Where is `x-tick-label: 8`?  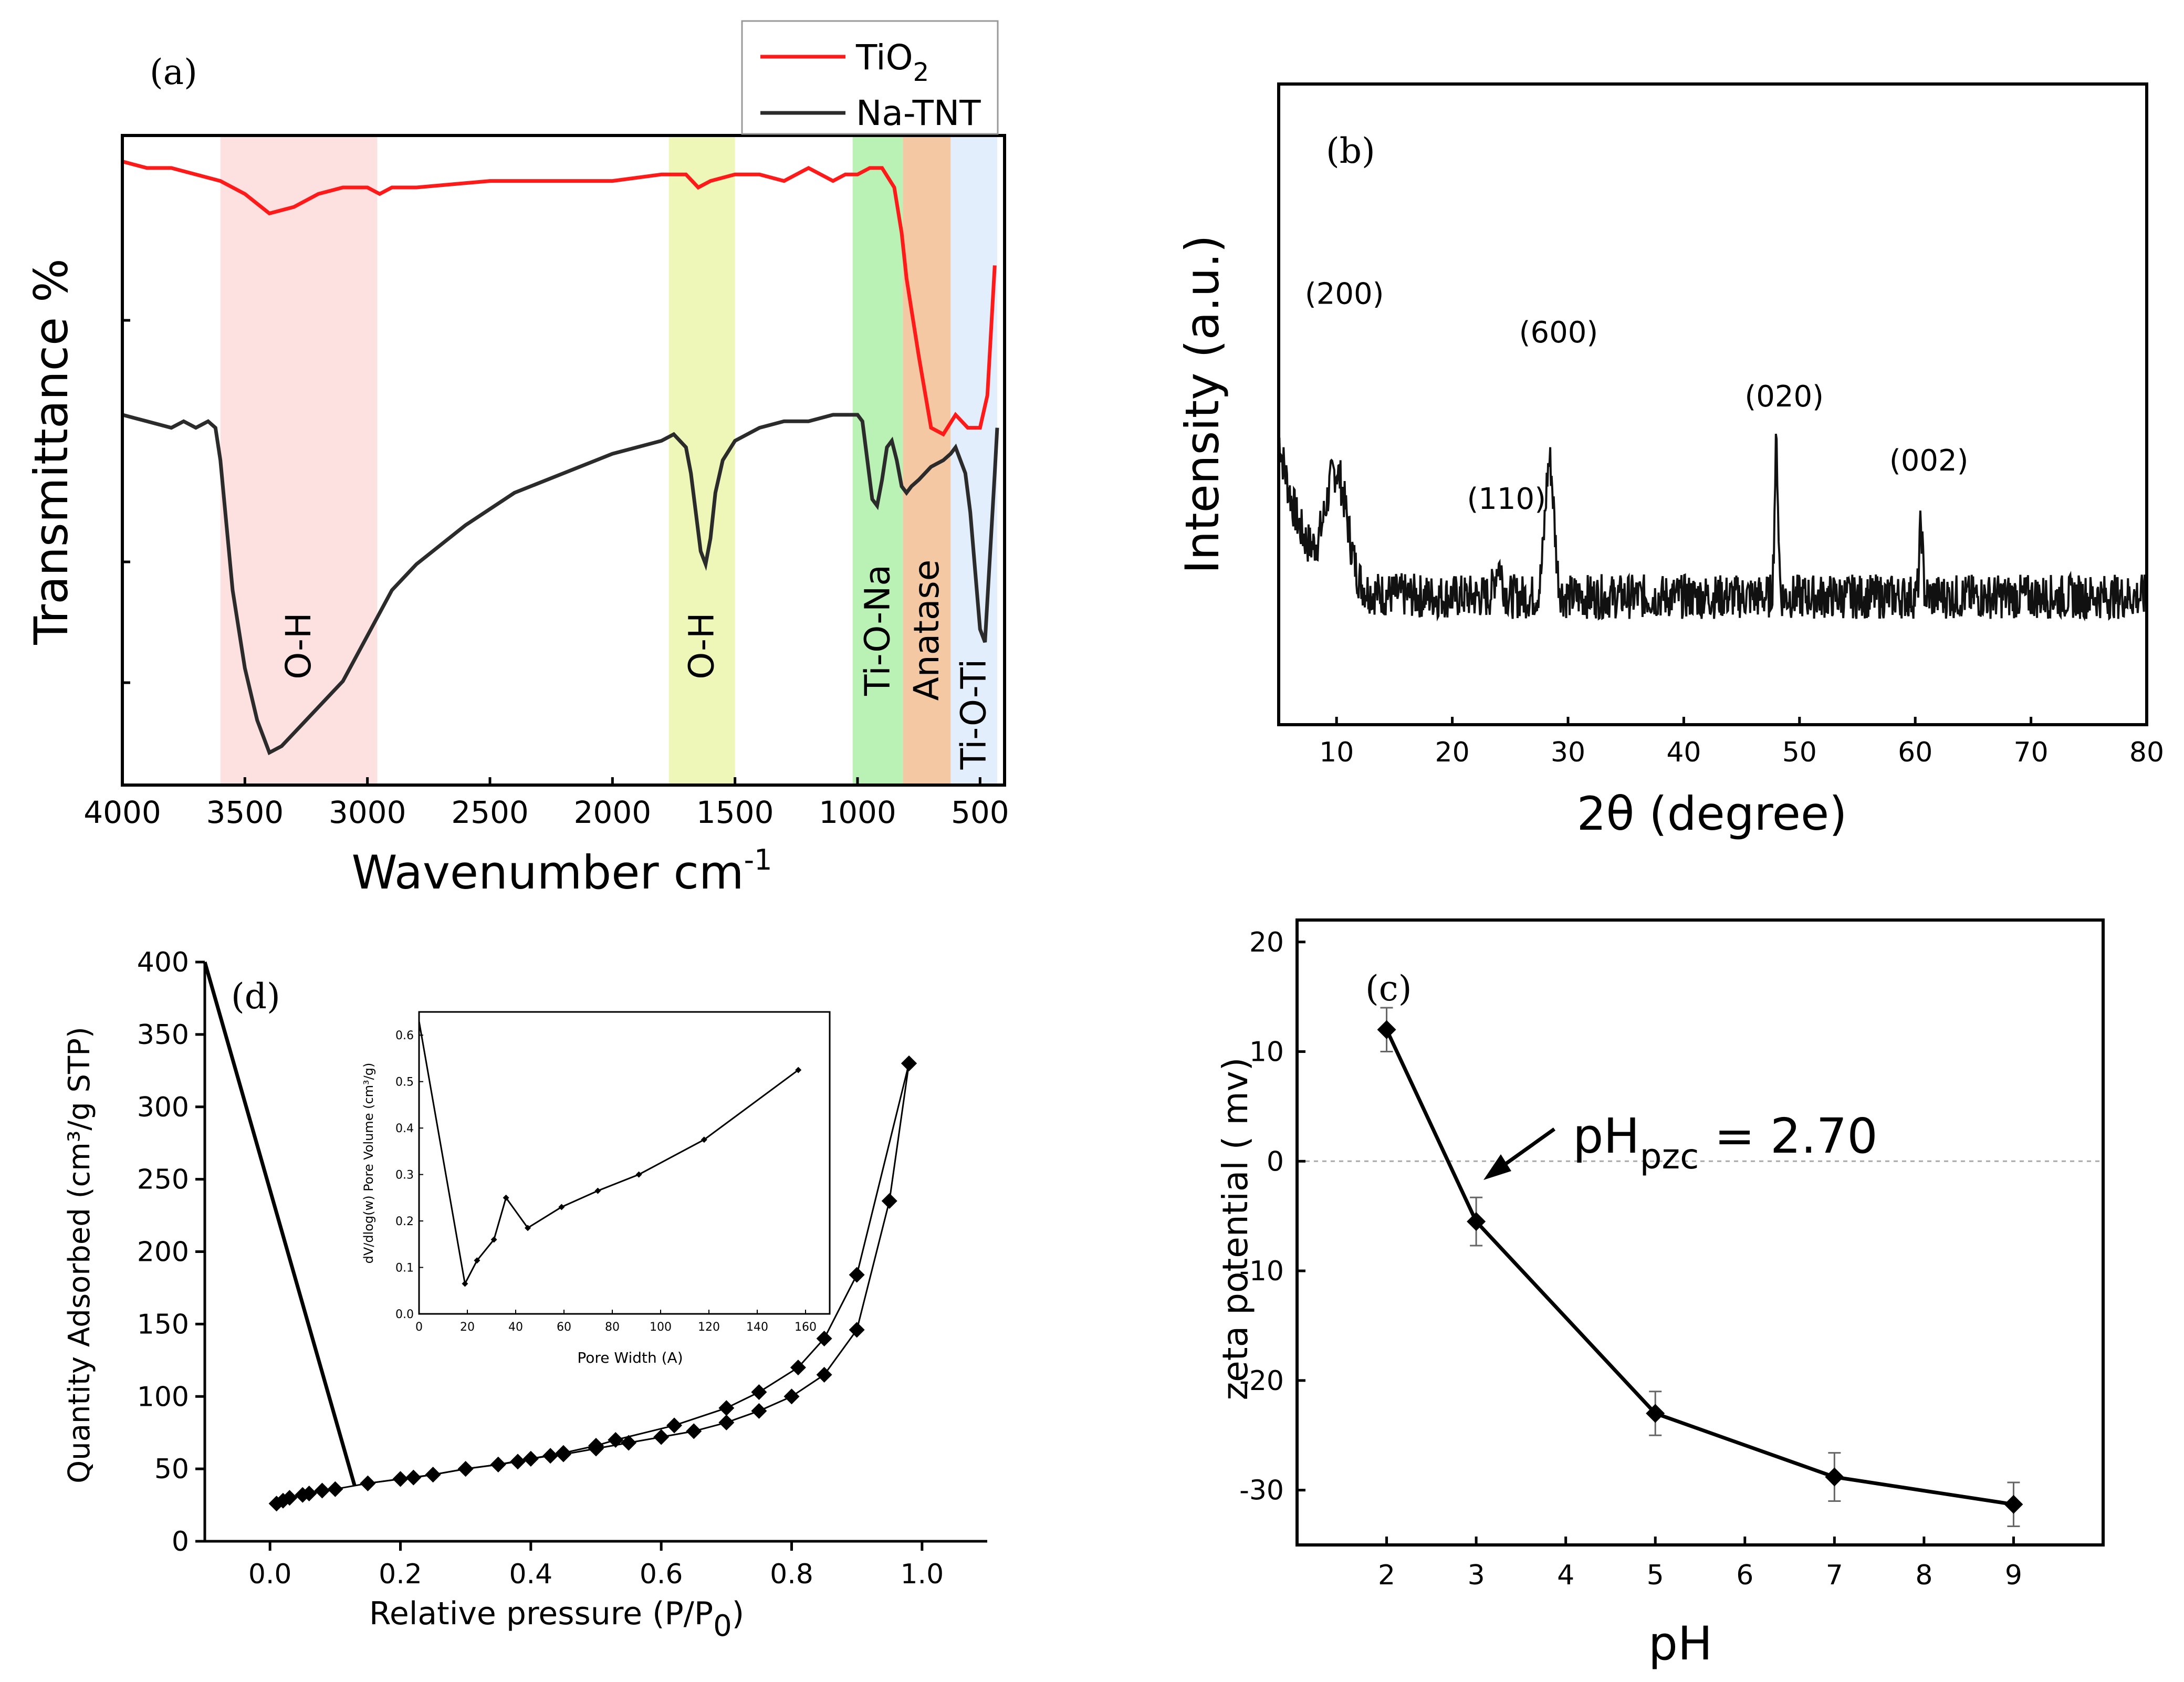 x-tick-label: 8 is located at coordinates (1923, 1576).